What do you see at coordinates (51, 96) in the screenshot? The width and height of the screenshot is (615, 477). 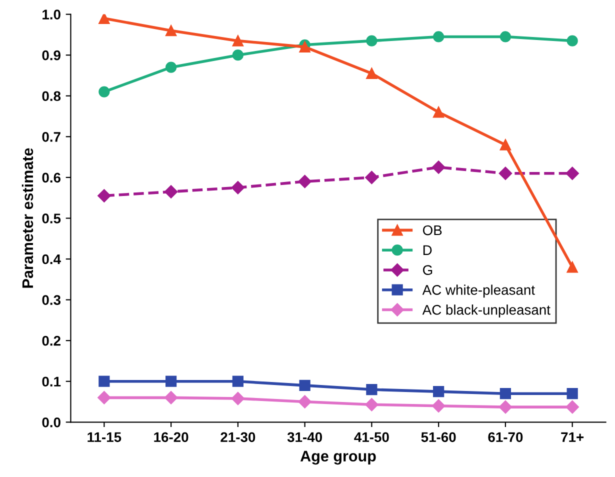 I see `y-tick-label: 0.8` at bounding box center [51, 96].